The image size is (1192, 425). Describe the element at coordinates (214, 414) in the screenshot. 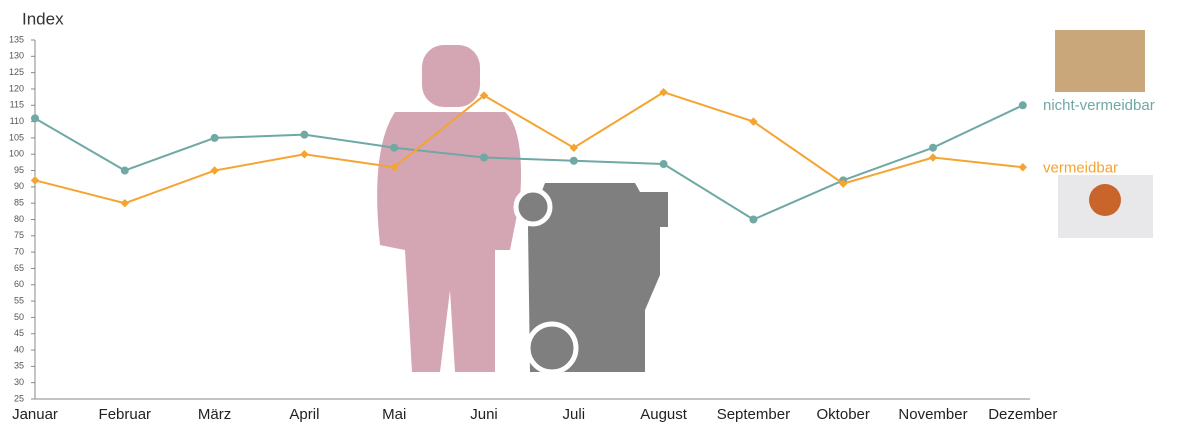

I see `x-tick-label: März` at that location.